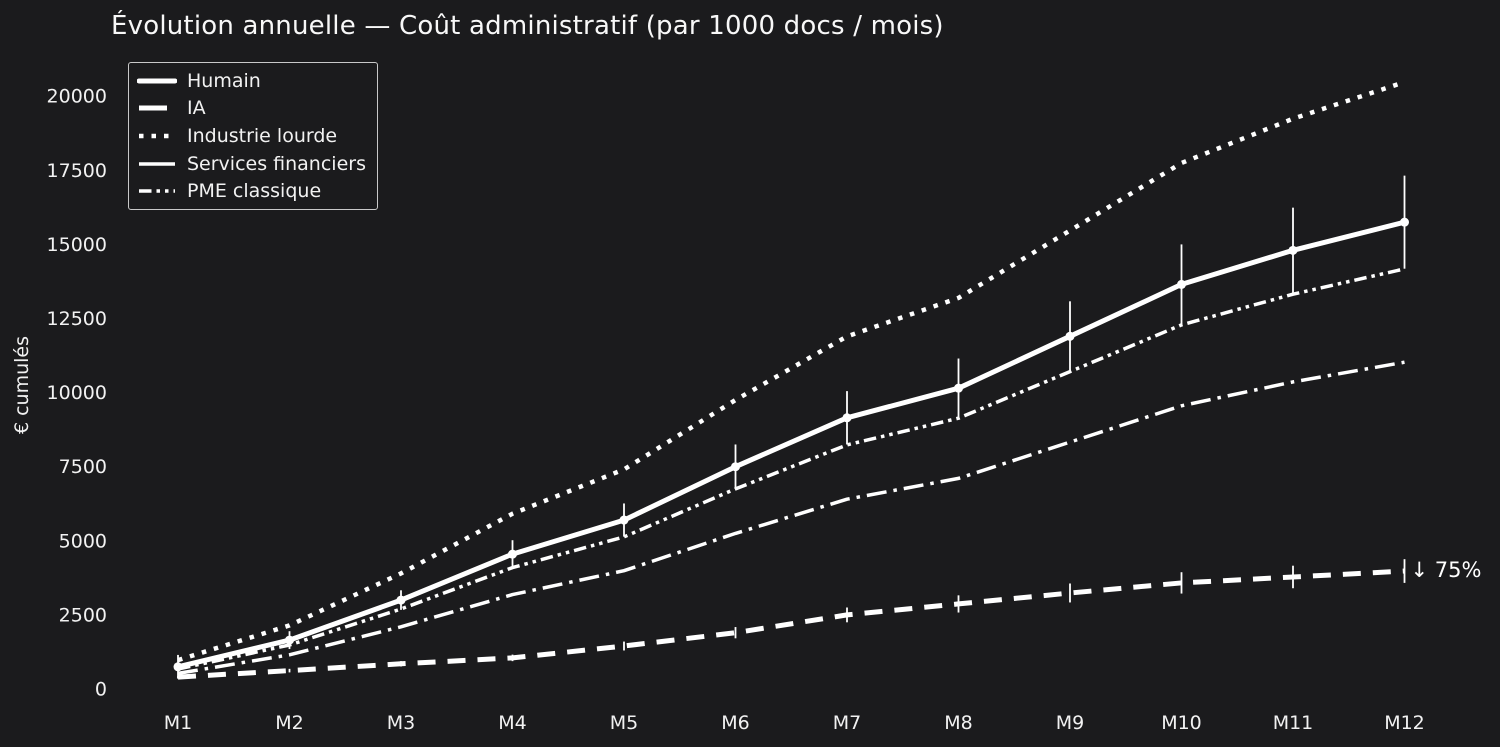  What do you see at coordinates (624, 723) in the screenshot?
I see `x-tick-label: M5` at bounding box center [624, 723].